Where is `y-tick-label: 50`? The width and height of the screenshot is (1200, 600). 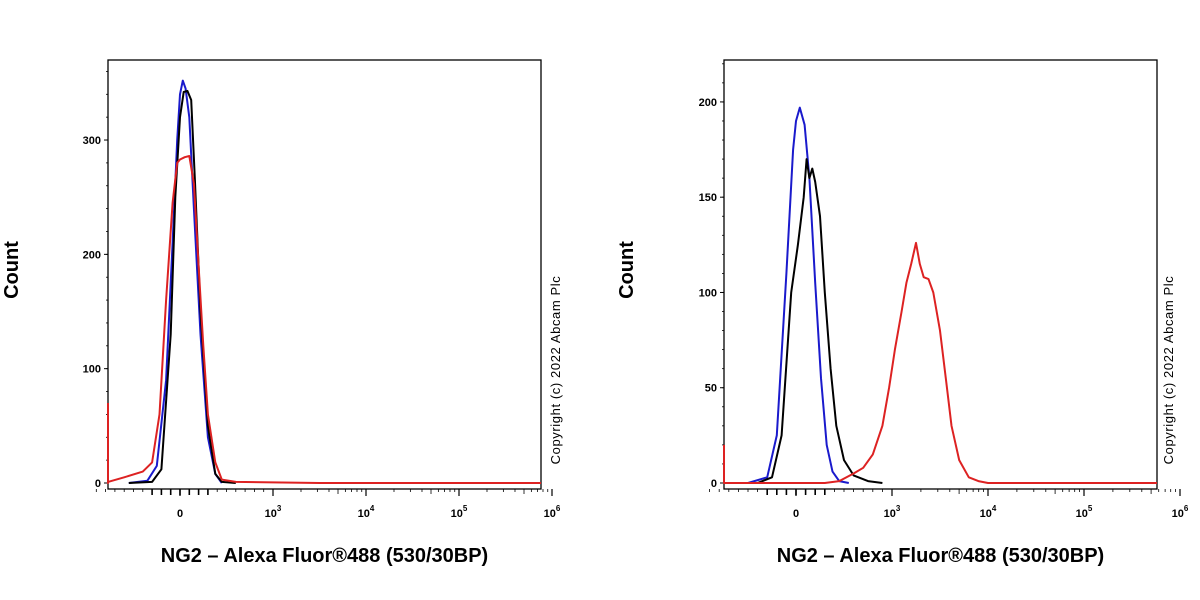 y-tick-label: 50 is located at coordinates (711, 389).